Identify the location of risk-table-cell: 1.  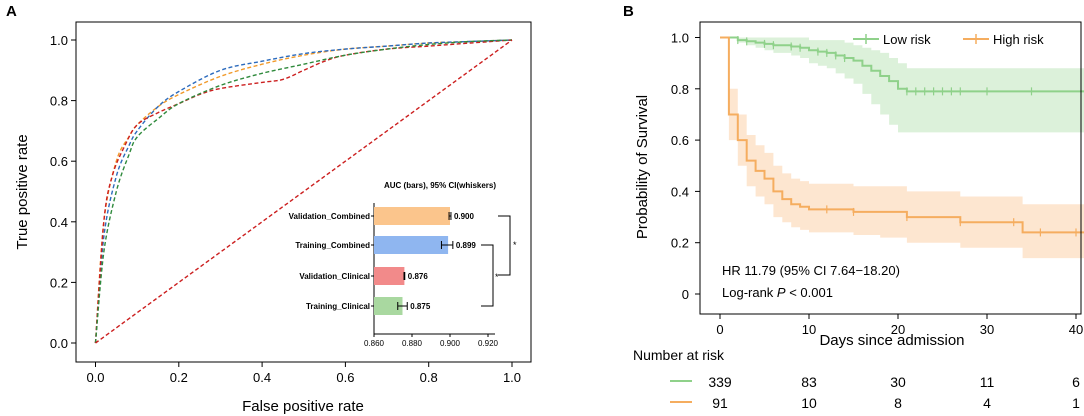
(1076, 403).